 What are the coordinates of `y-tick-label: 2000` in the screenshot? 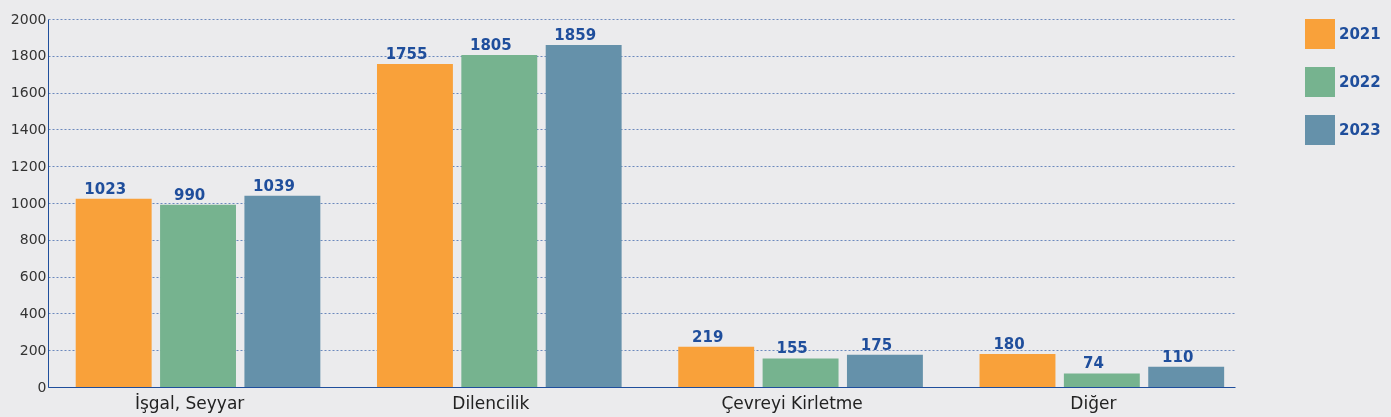 It's located at (28, 18).